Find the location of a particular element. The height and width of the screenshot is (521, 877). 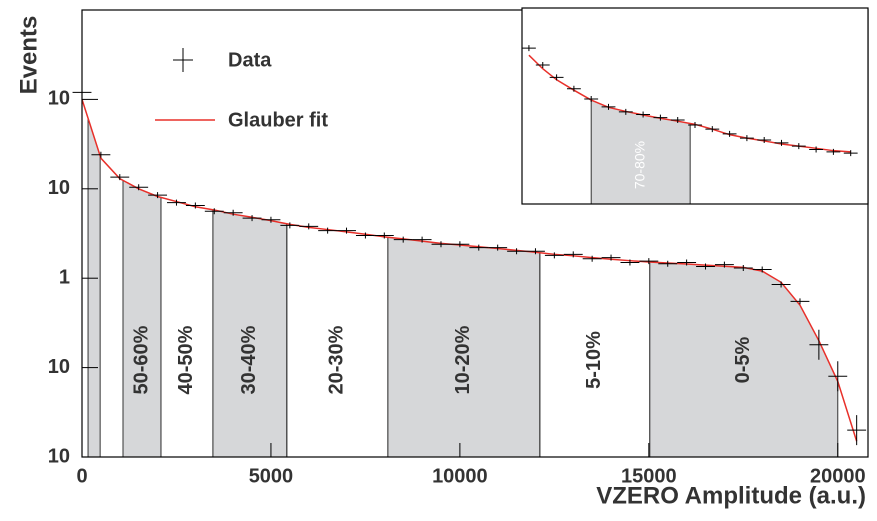

band-label: 20-30% is located at coordinates (337, 359).